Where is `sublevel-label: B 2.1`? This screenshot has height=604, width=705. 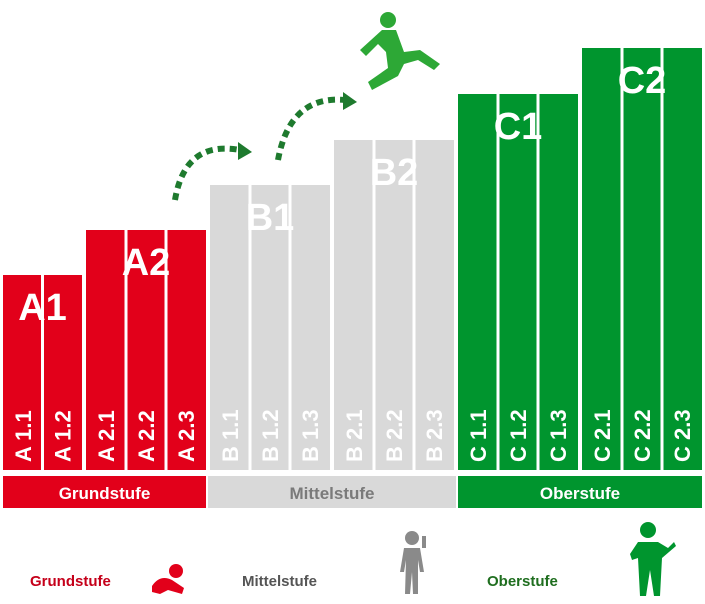
sublevel-label: B 2.1 is located at coordinates (354, 435).